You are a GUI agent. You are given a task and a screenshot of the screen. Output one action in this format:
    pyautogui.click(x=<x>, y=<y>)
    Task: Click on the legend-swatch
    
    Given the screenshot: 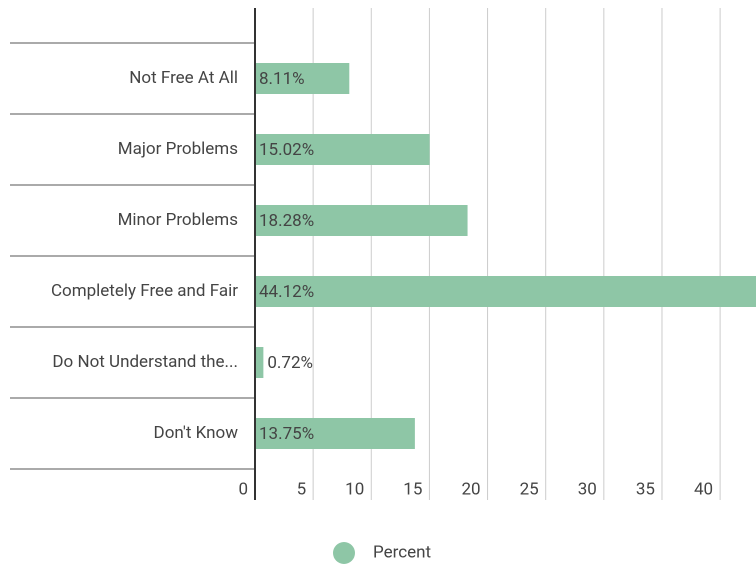 What is the action you would take?
    pyautogui.click(x=344, y=553)
    